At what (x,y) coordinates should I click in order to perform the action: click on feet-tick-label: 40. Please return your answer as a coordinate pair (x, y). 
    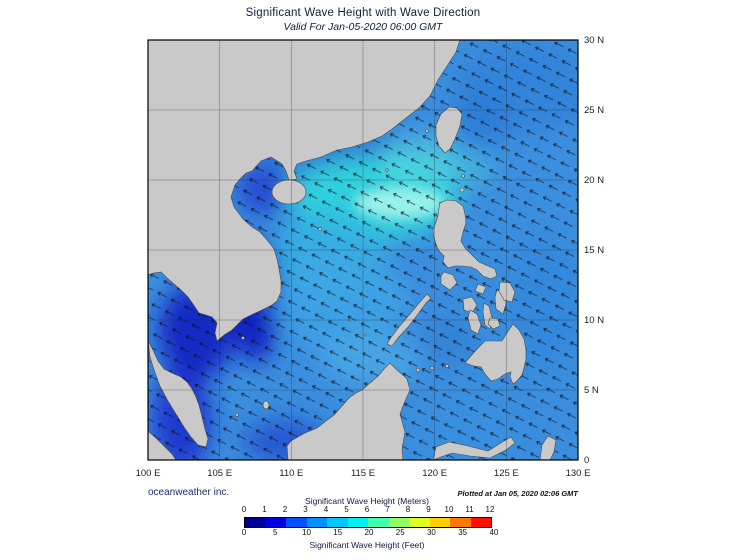
    Looking at the image, I should click on (494, 532).